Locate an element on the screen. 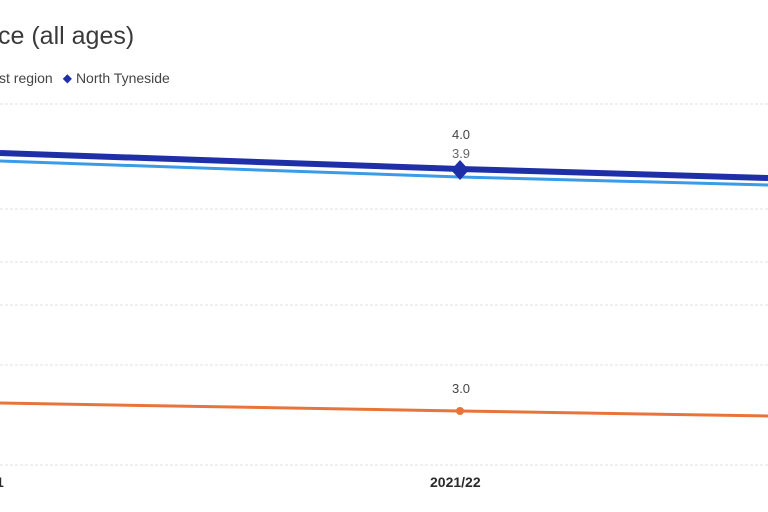 The width and height of the screenshot is (768, 512). chart-title: ce (all ages) is located at coordinates (67, 36).